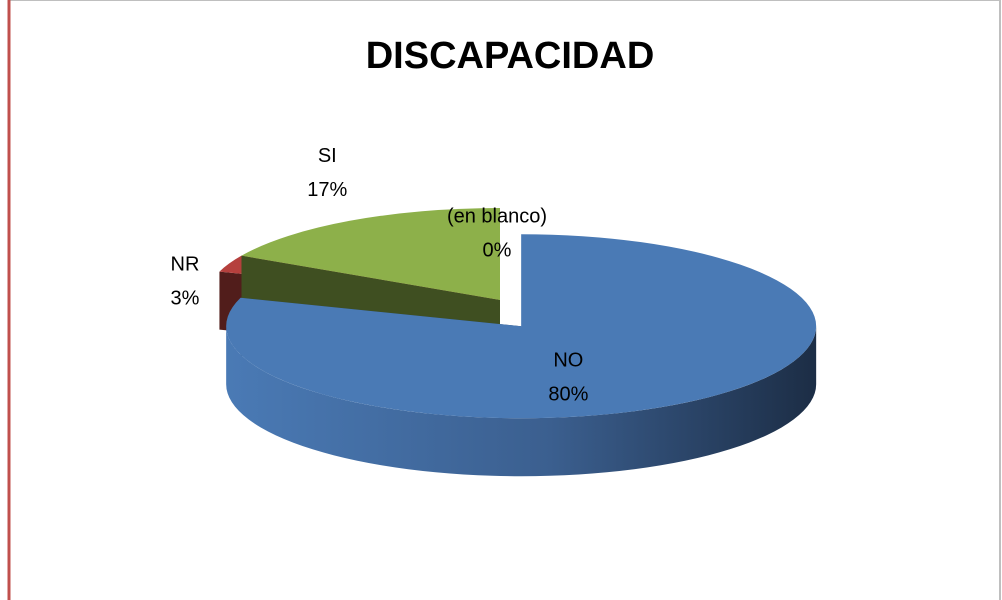 The image size is (1002, 600). I want to click on data-label-name: SI, so click(327, 156).